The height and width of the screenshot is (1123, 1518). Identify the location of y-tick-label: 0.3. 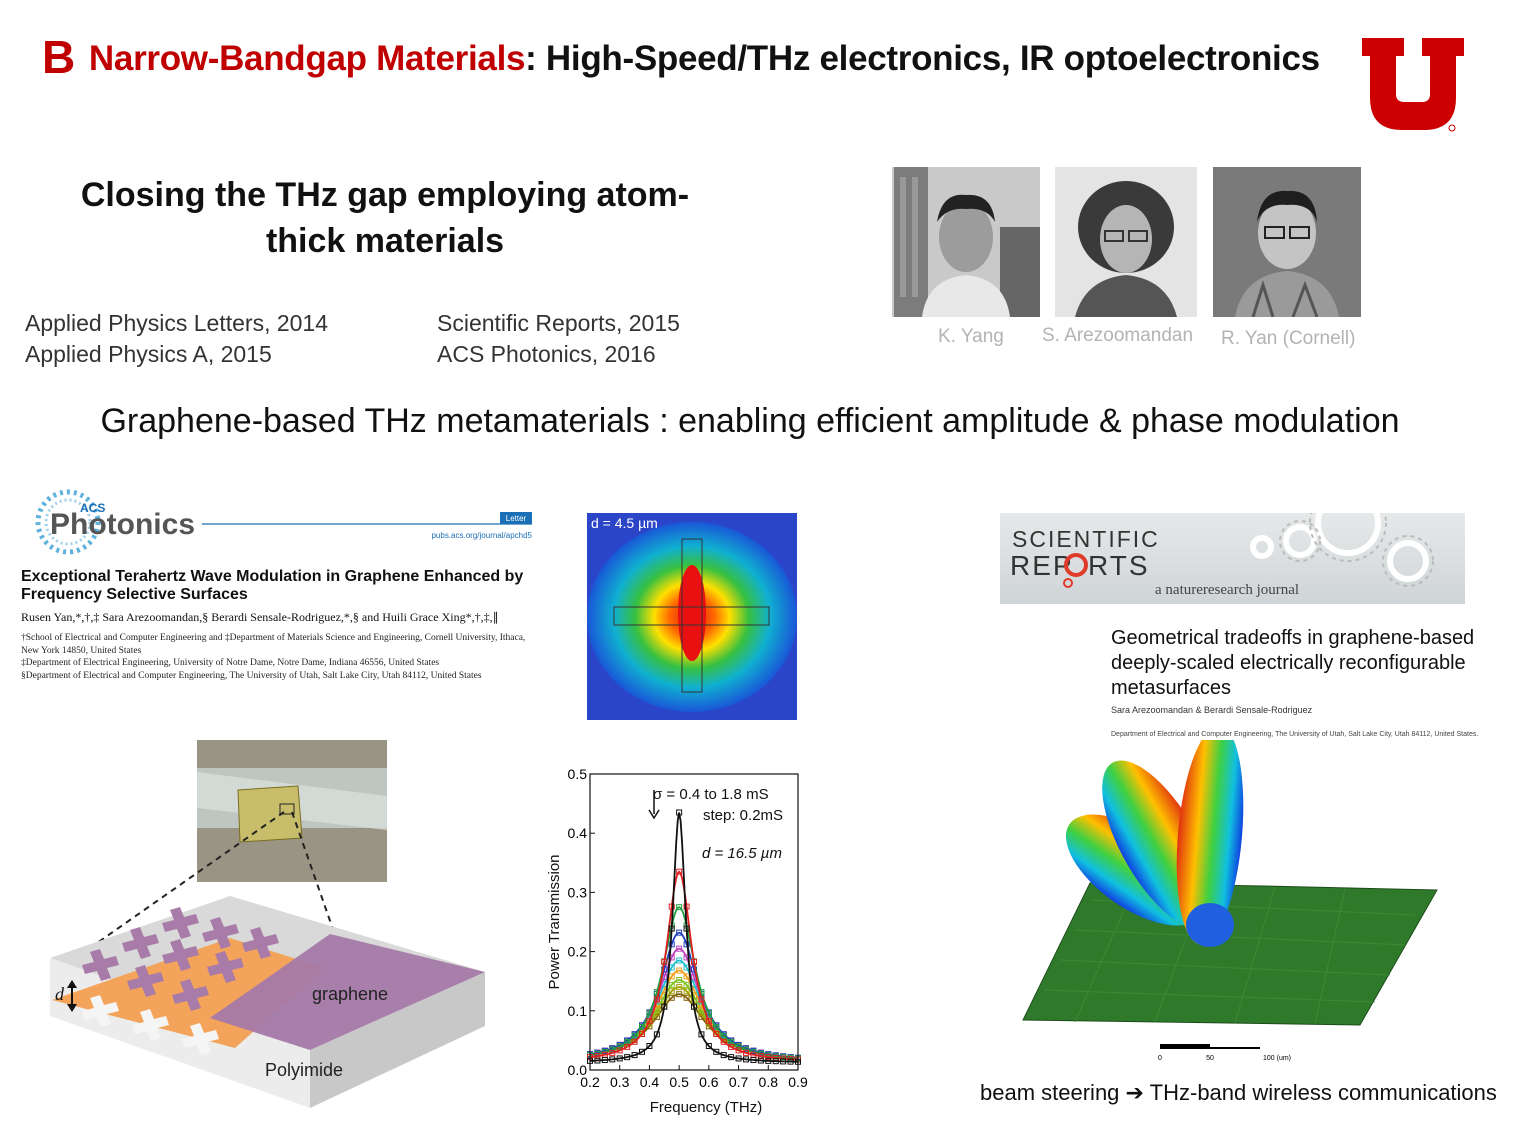
(578, 892).